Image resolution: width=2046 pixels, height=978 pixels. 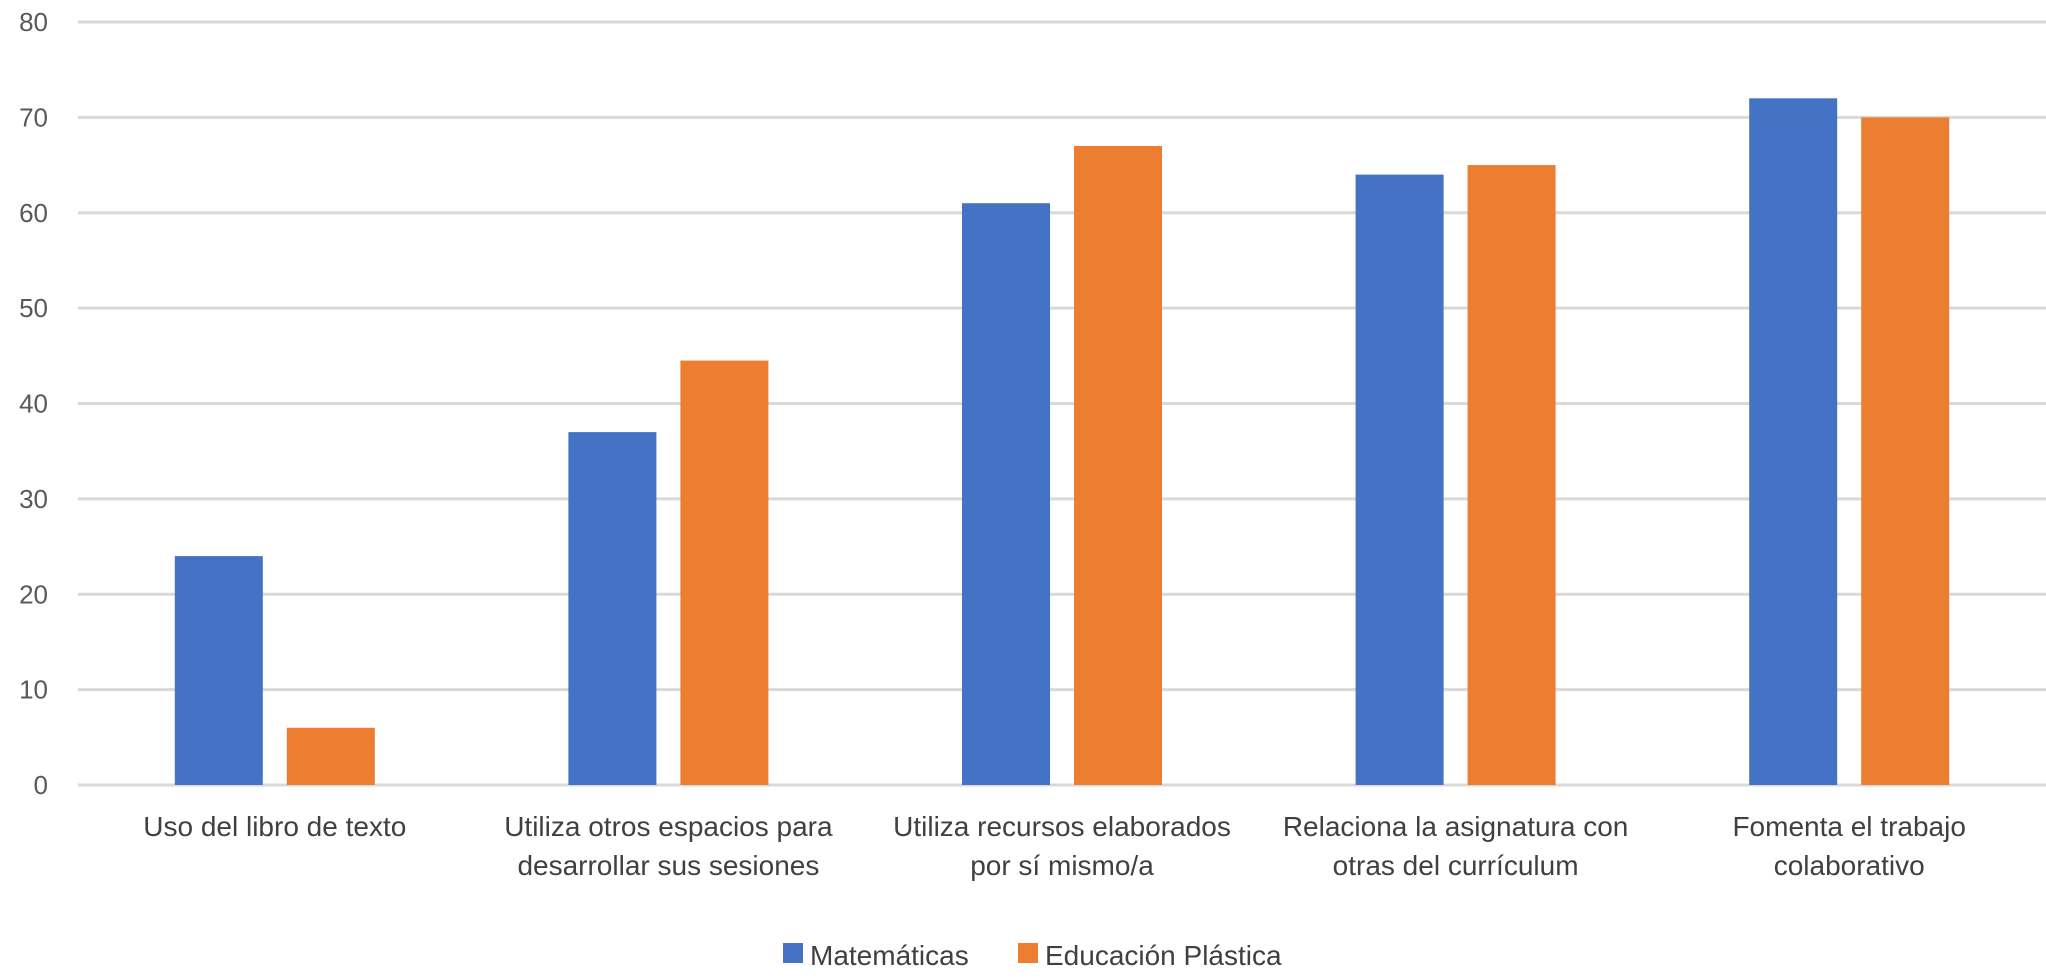 What do you see at coordinates (1062, 826) in the screenshot?
I see `x-category-label: Utiliza recursos elaborados` at bounding box center [1062, 826].